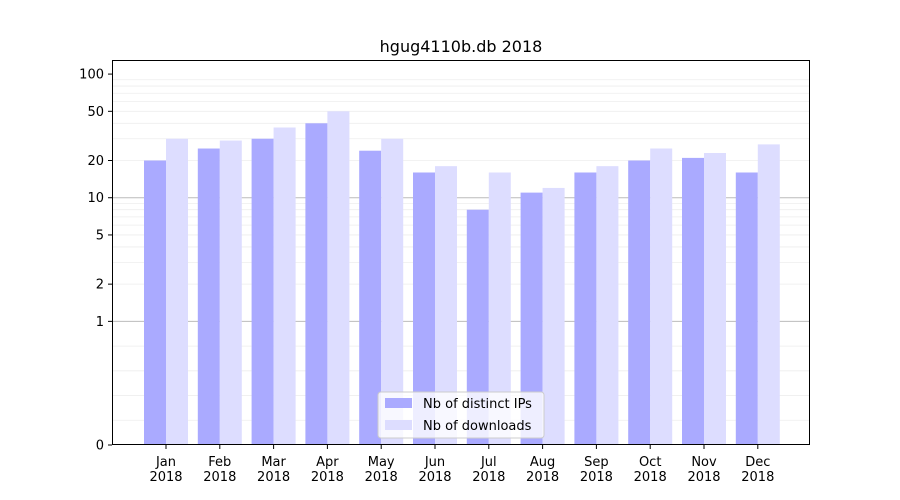 The image size is (900, 500). Describe the element at coordinates (434, 462) in the screenshot. I see `x-tick-label-month: Jun` at that location.